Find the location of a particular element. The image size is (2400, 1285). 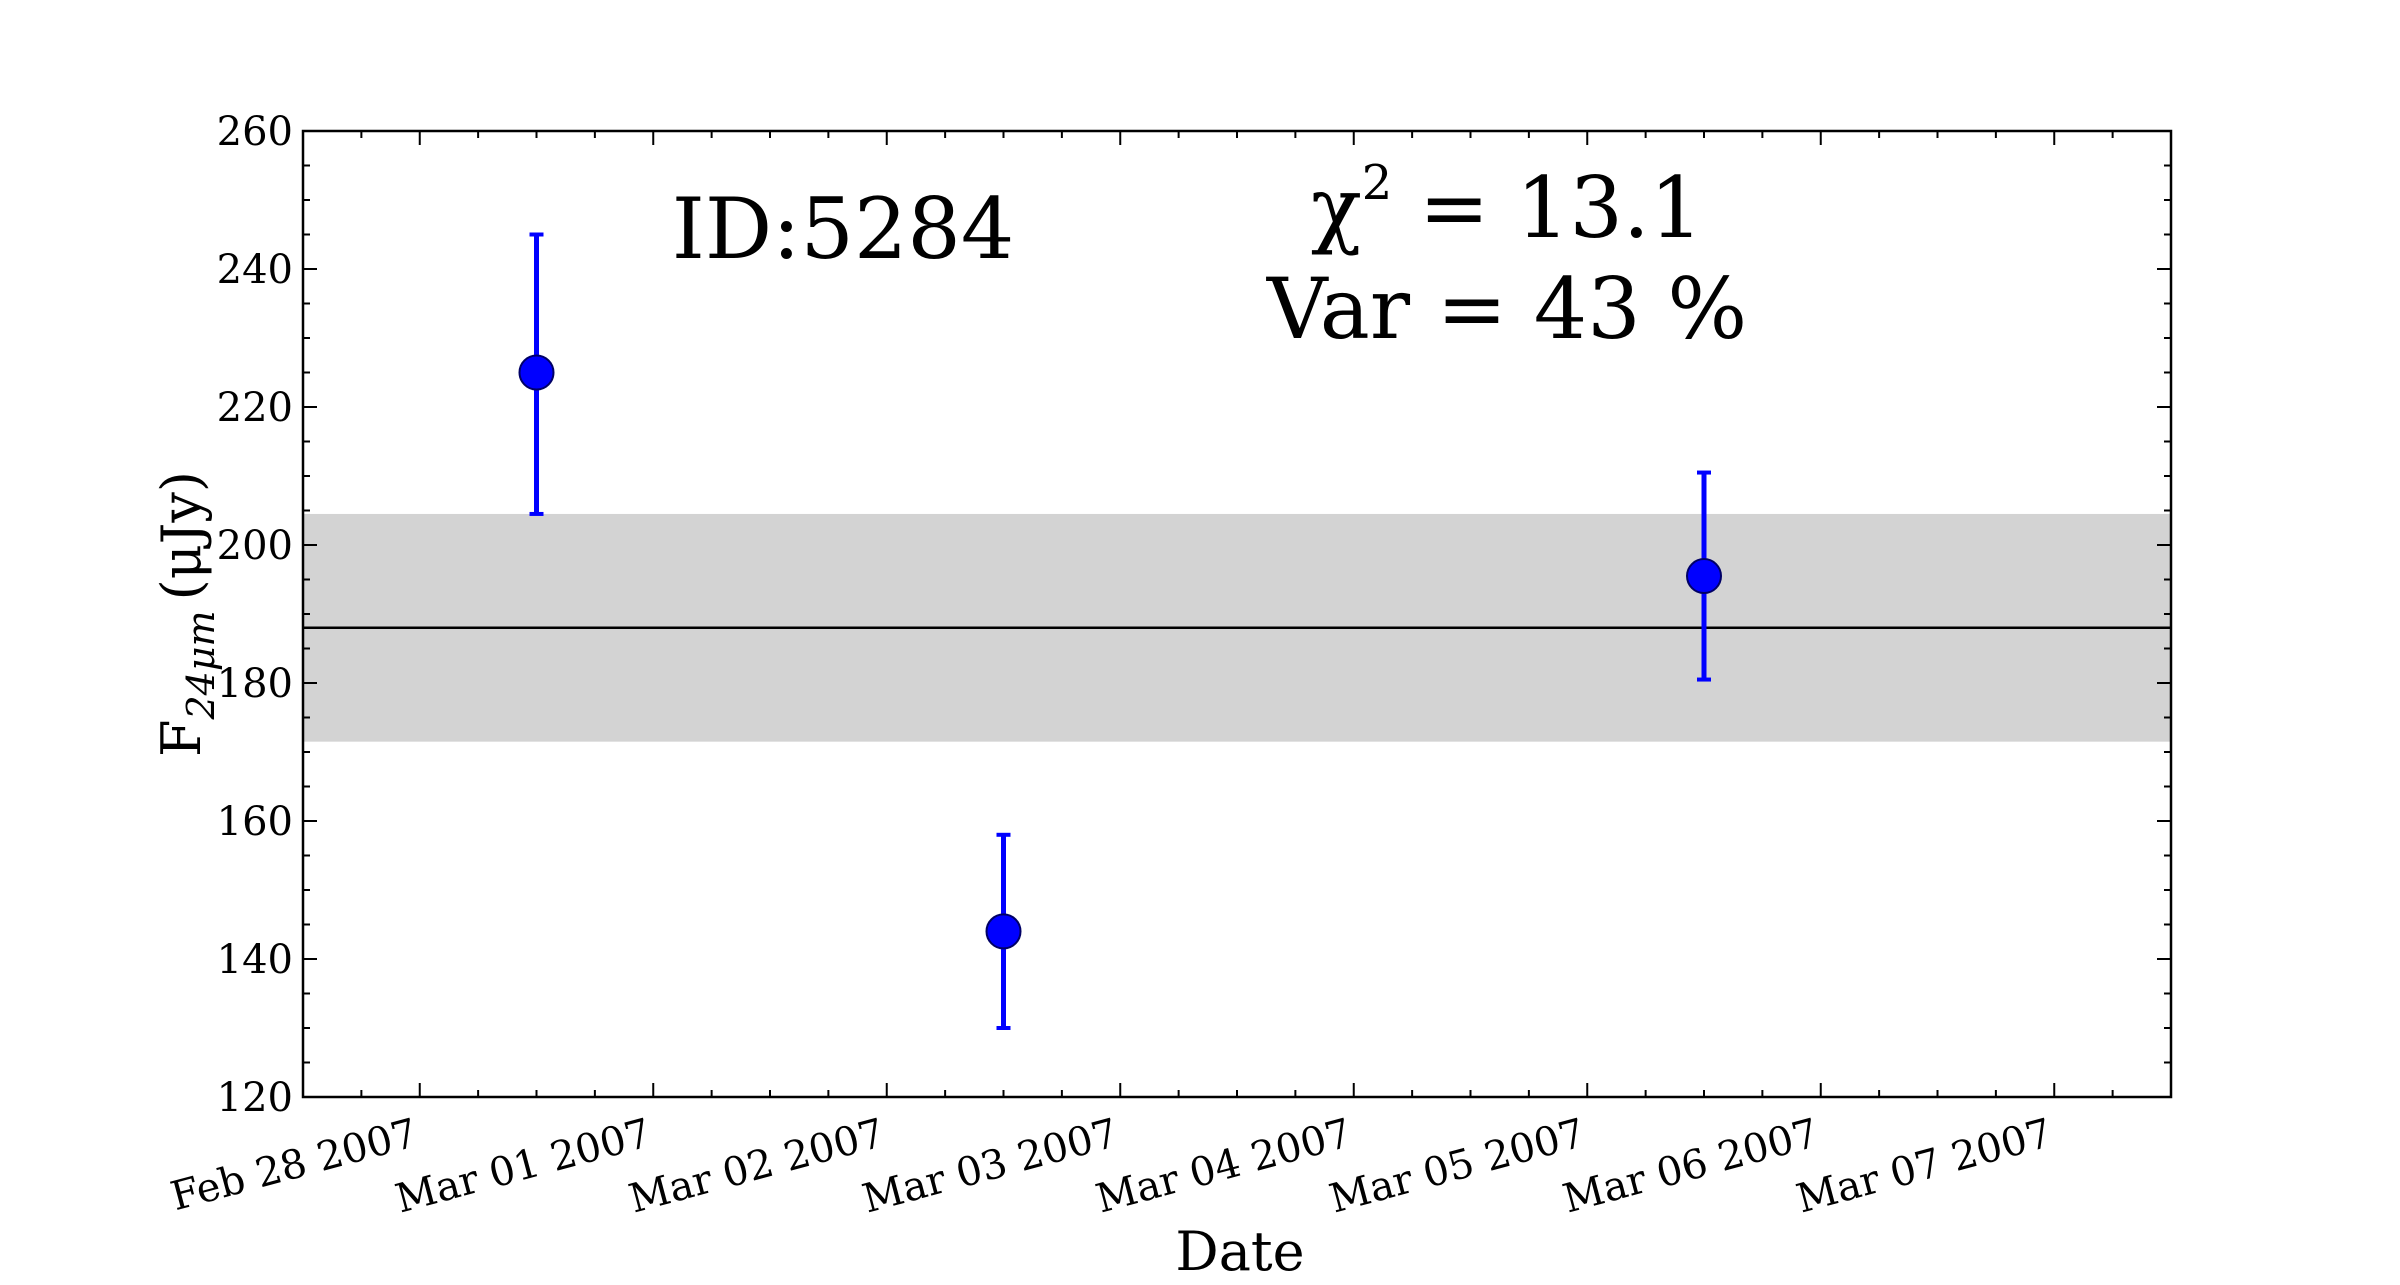

chi2-value: = 13.1 is located at coordinates (1547, 208).